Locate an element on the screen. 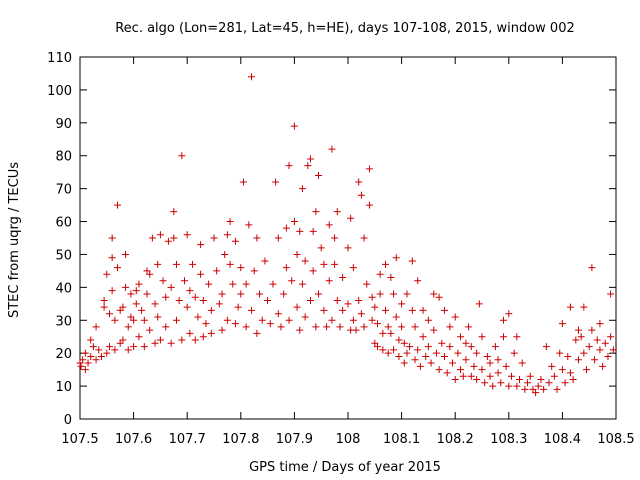 This screenshot has height=480, width=640. y-tick-label: 100 is located at coordinates (59, 91).